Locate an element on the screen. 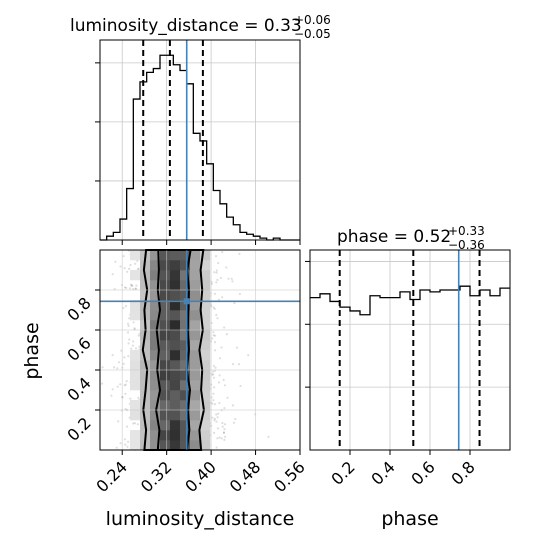 The width and height of the screenshot is (550, 550). x-tick-label-luminosity-distance: 0.40 is located at coordinates (200, 476).